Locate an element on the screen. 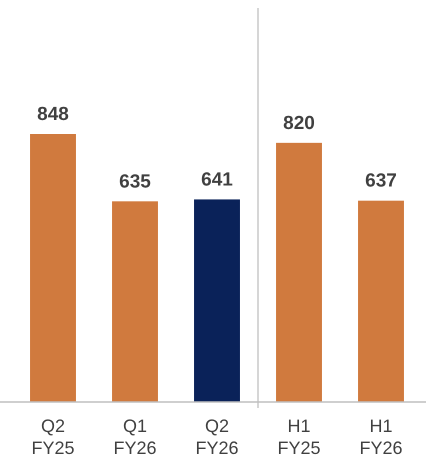 This screenshot has height=467, width=426. data-label: 848 is located at coordinates (53, 114).